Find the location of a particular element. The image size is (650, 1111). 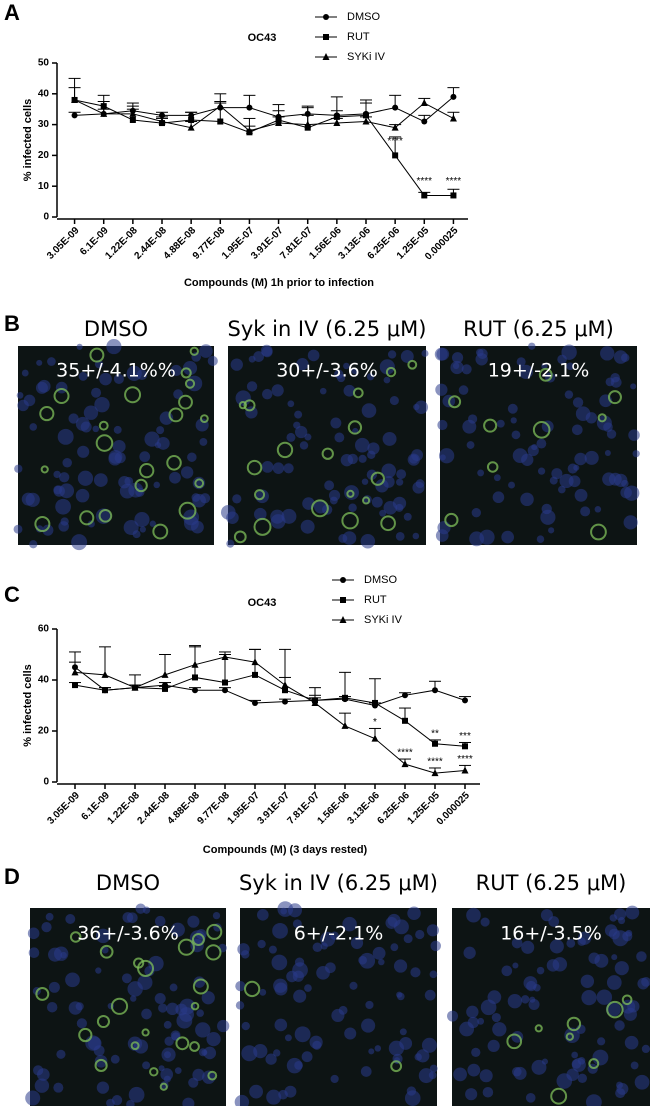

y-tick-label: 0 is located at coordinates (46, 782).